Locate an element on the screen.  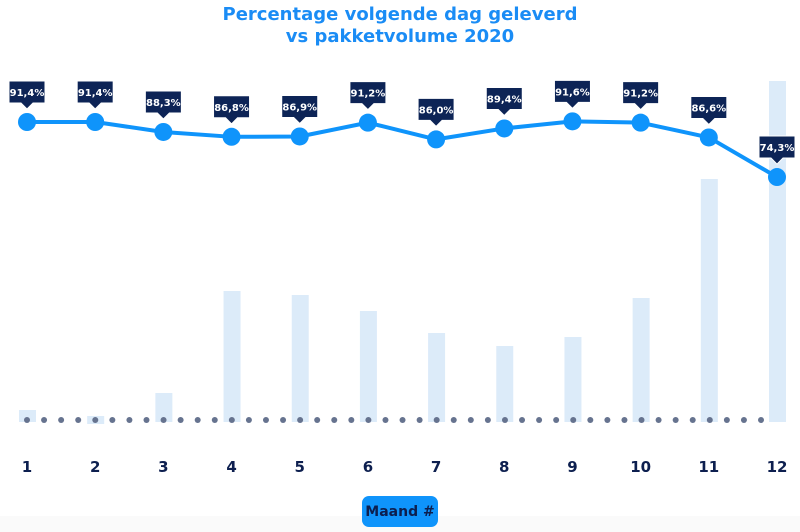
data-label: 74,3% is located at coordinates (777, 148).